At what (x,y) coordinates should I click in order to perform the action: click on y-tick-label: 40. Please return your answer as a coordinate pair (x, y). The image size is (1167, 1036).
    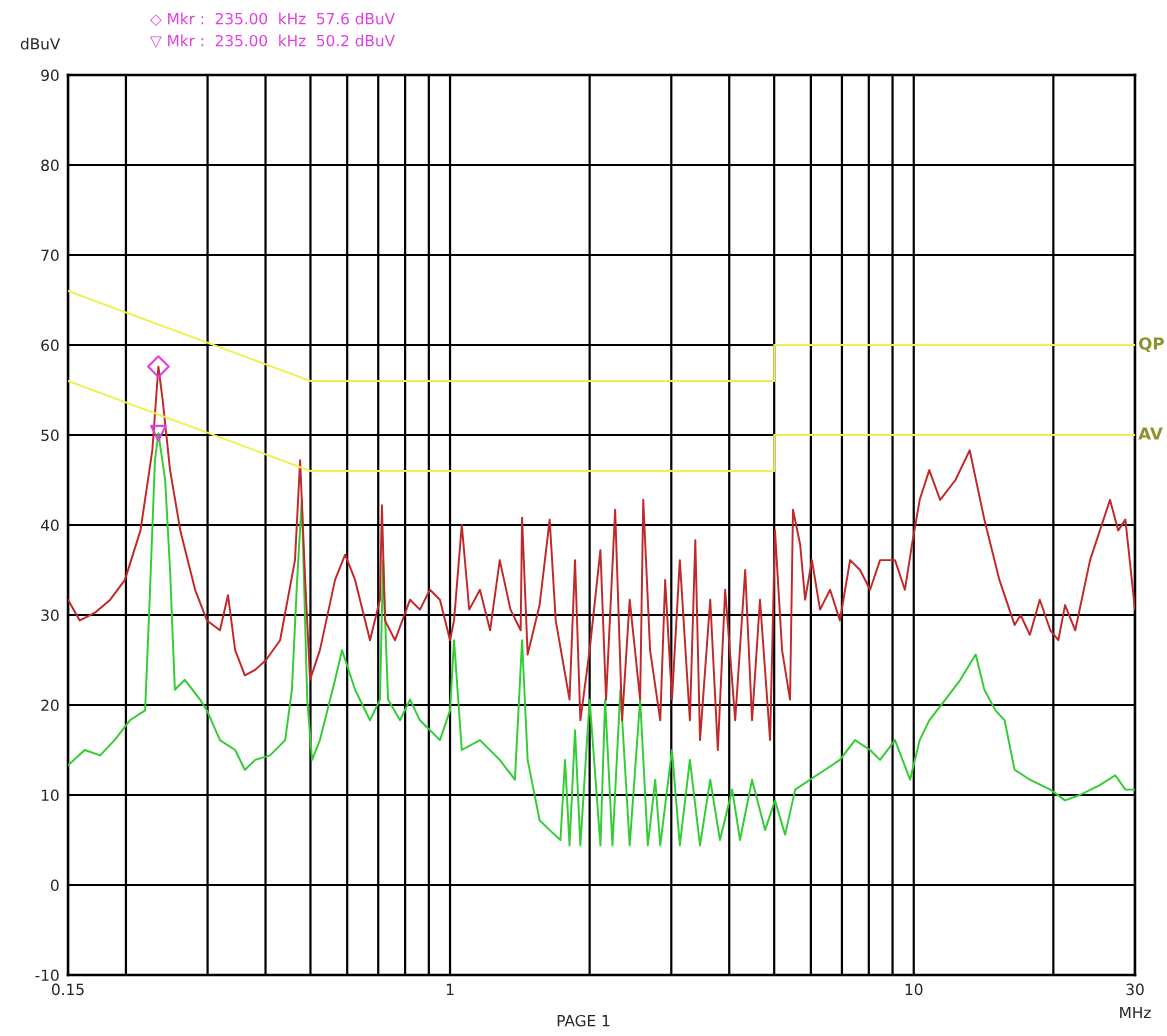
    Looking at the image, I should click on (49, 525).